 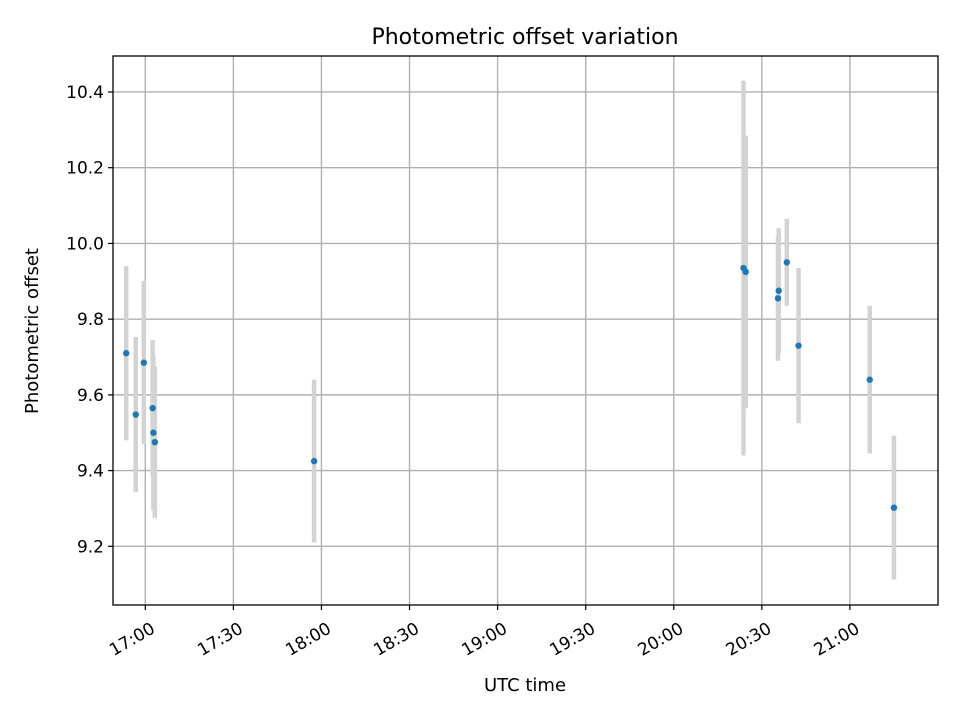 I want to click on y-axis-ticks: 9.2 9.4 9.6 9.8 10.0 10.2 10.4, so click(x=89, y=320).